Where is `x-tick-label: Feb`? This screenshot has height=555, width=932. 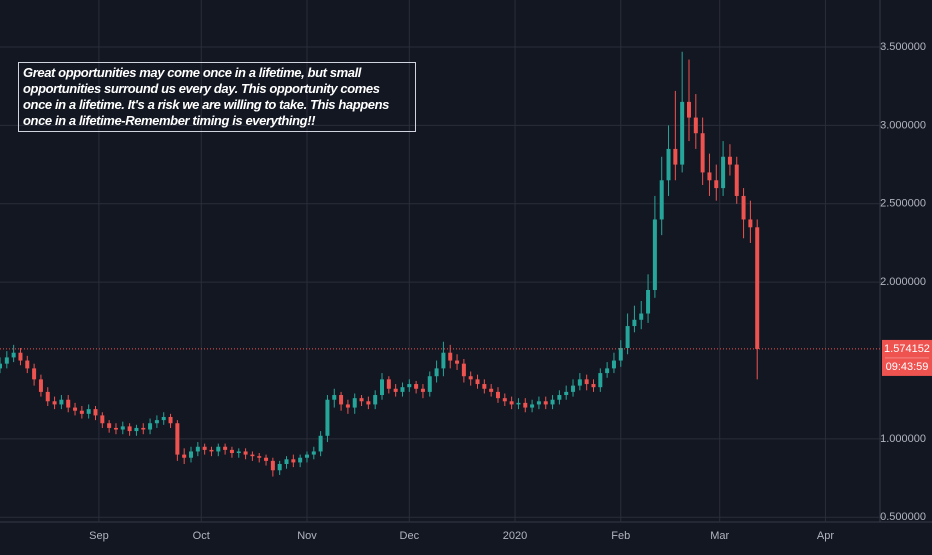
x-tick-label: Feb is located at coordinates (620, 536).